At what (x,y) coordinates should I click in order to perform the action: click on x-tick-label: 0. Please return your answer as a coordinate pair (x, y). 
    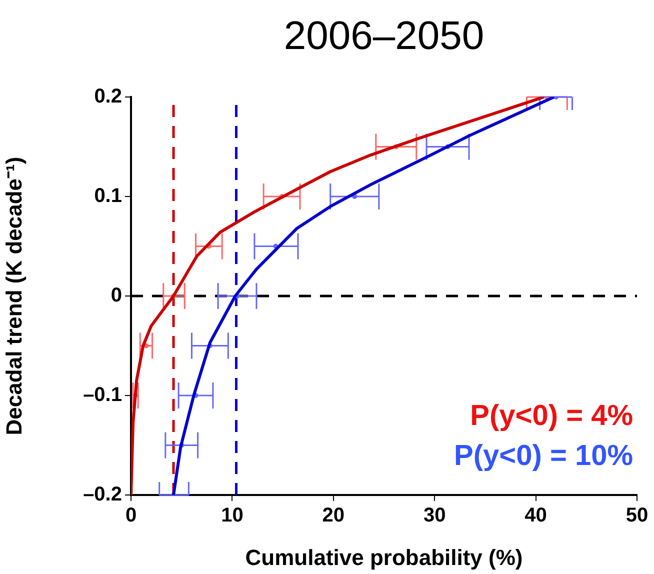
    Looking at the image, I should click on (131, 515).